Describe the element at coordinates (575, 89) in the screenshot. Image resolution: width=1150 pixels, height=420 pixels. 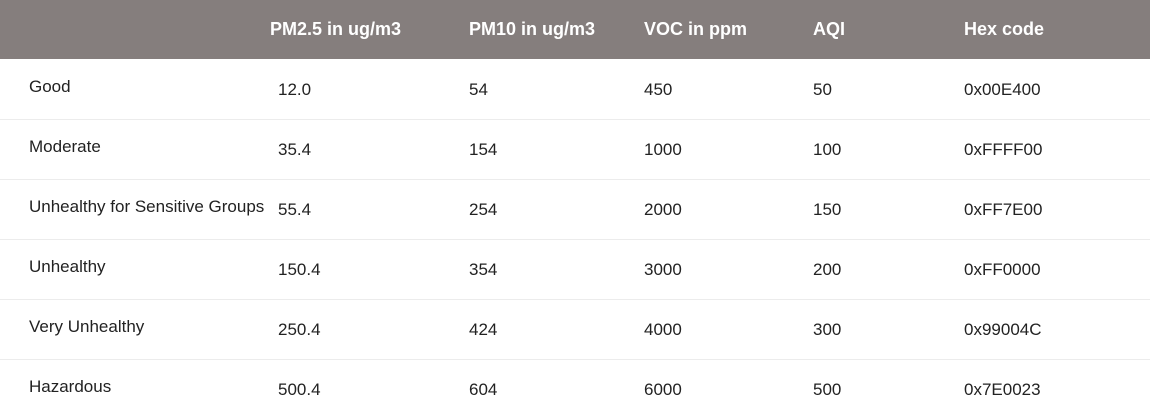
I see `table-row: Good 12.0 54 450 50 0x00E400` at that location.